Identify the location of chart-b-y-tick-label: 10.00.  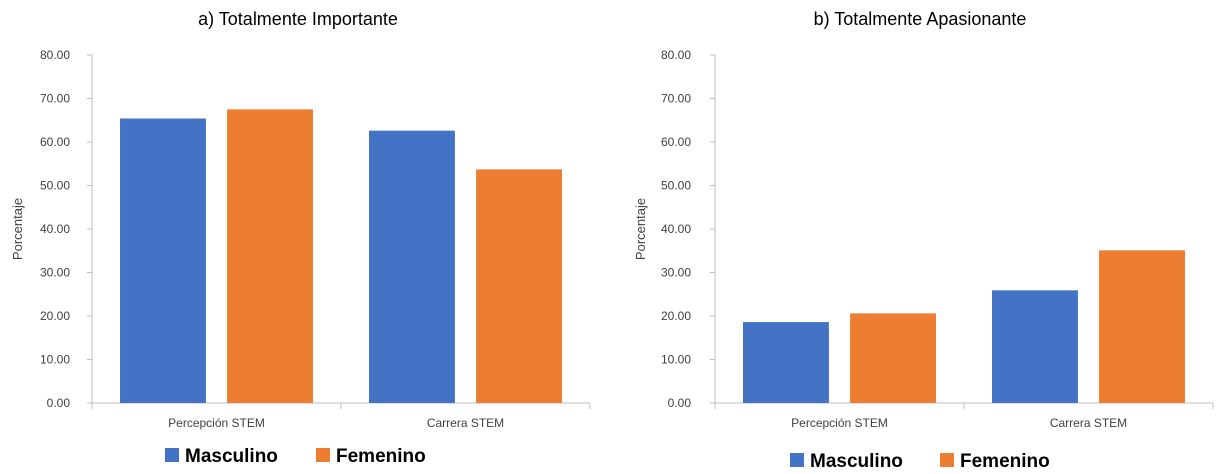
(676, 360).